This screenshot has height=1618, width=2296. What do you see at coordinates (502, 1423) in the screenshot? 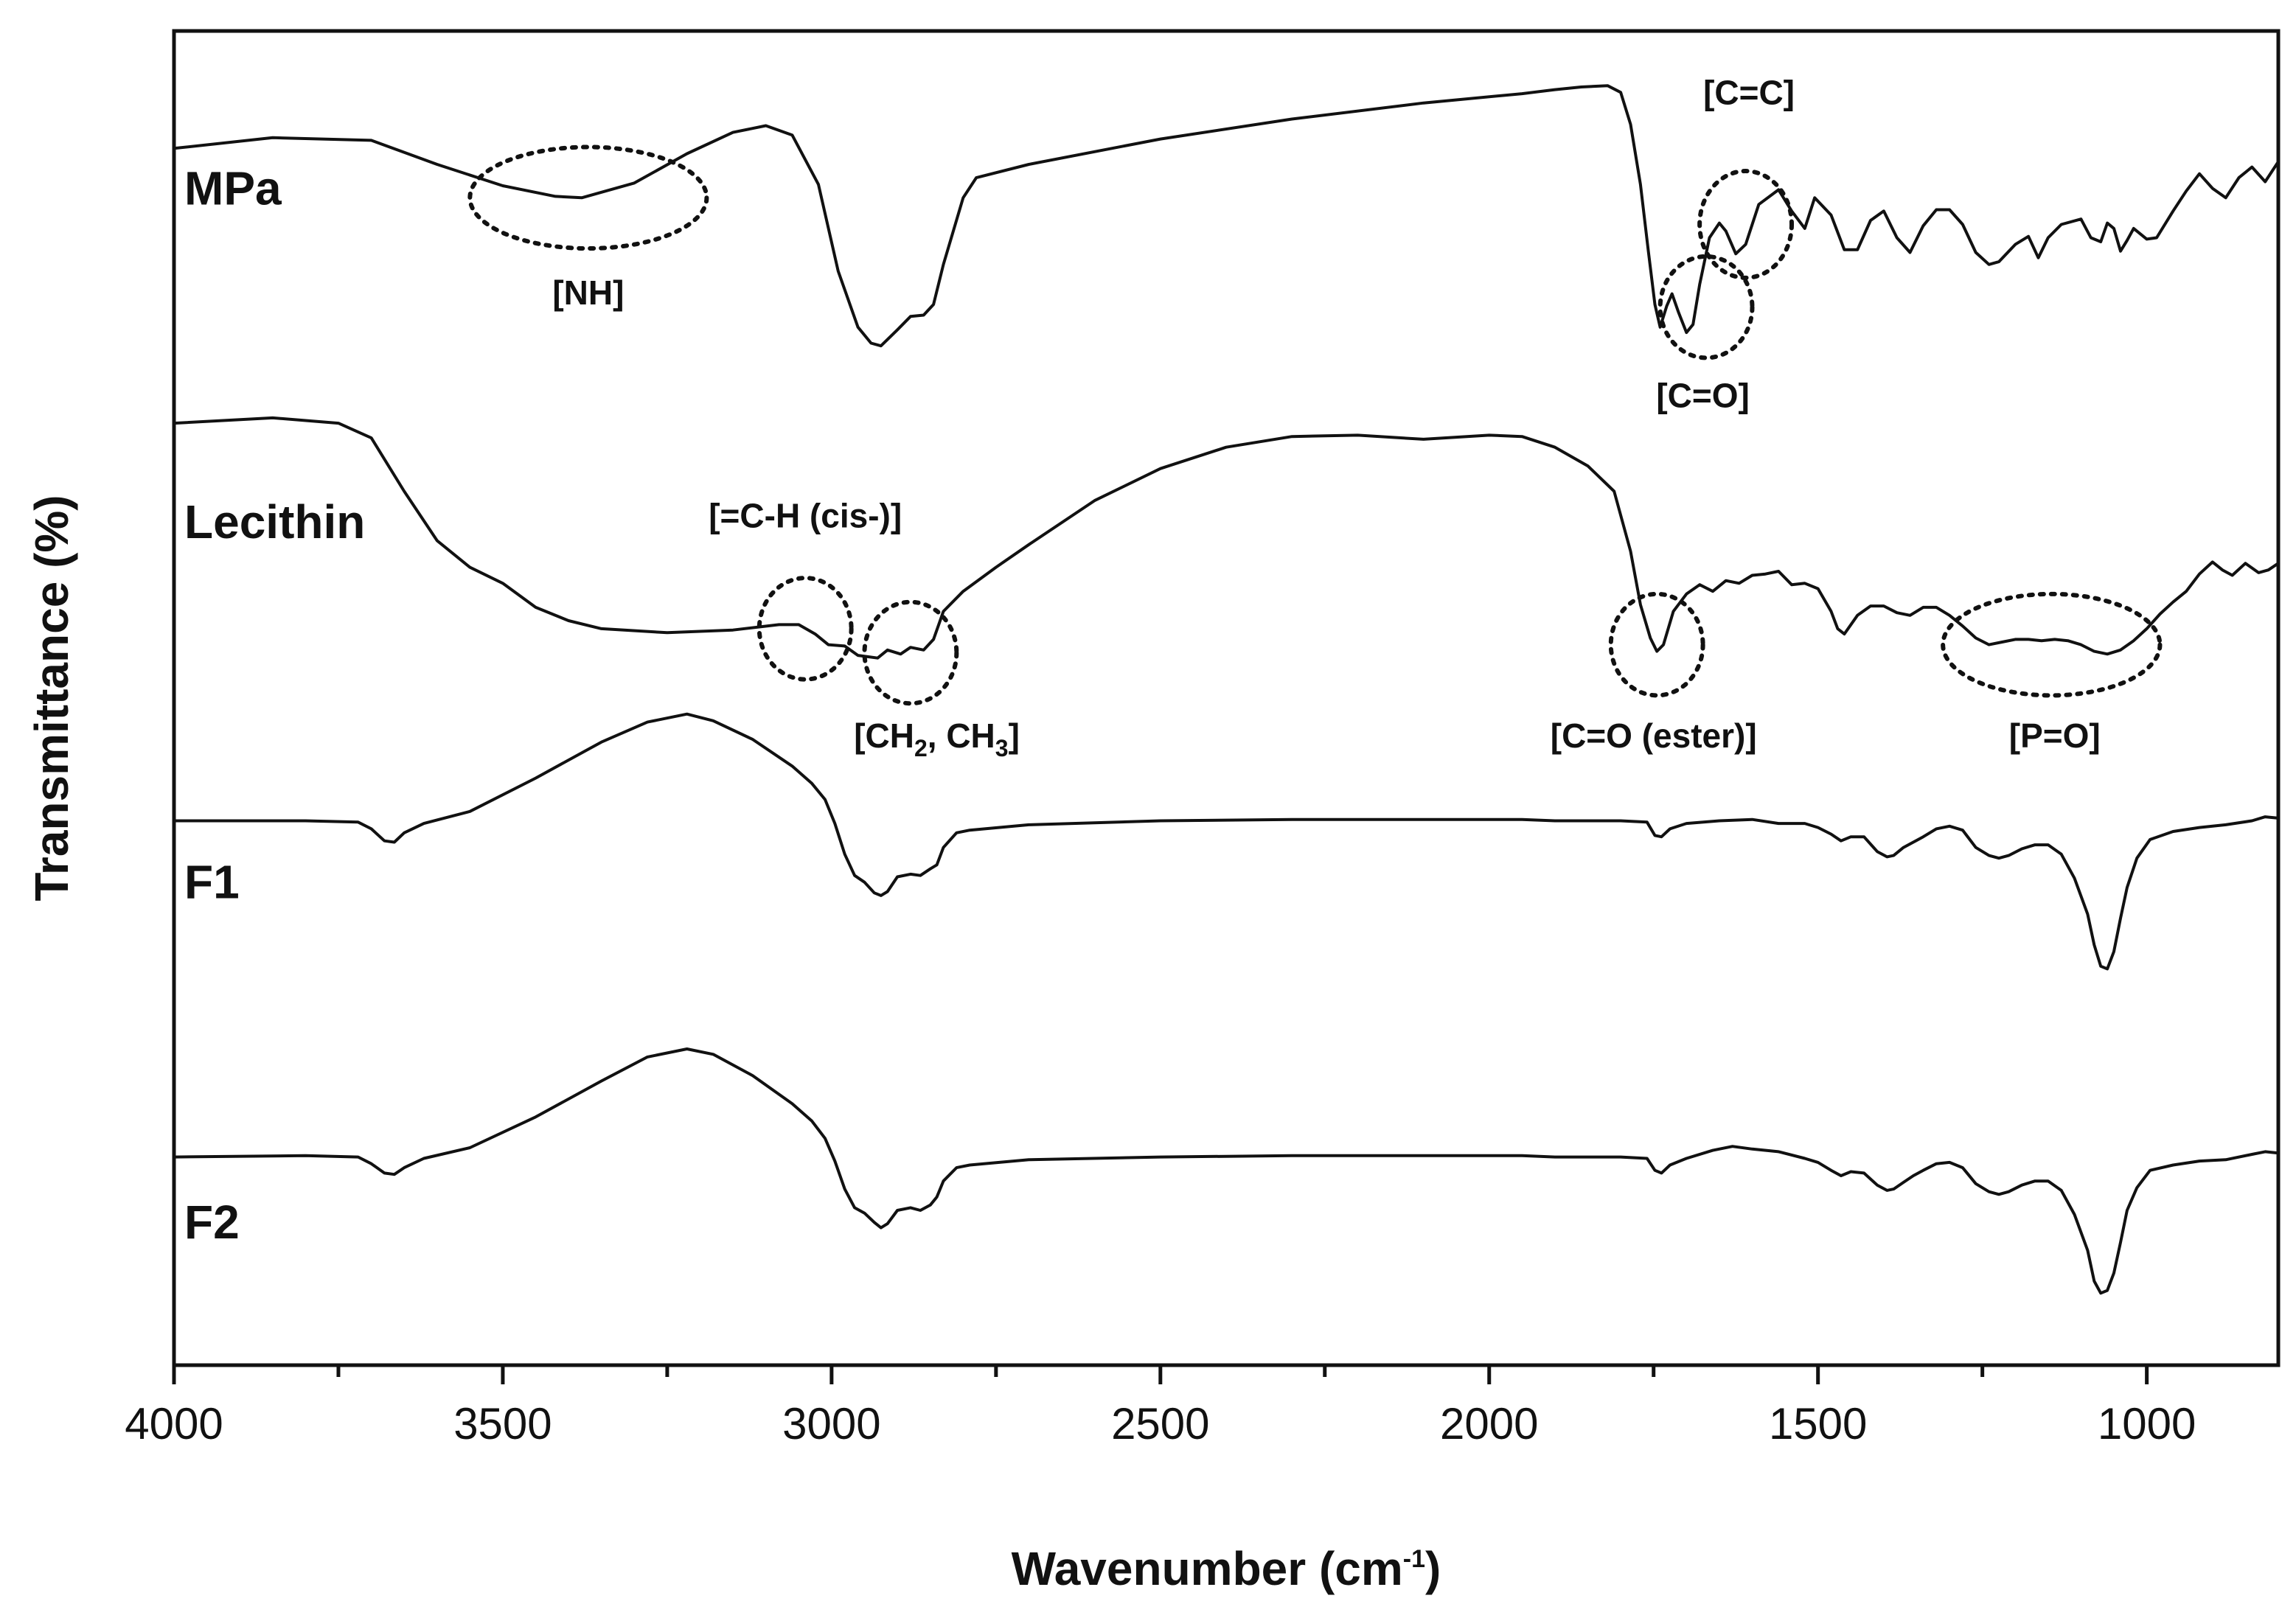
I see `x-tick-label: 3500` at bounding box center [502, 1423].